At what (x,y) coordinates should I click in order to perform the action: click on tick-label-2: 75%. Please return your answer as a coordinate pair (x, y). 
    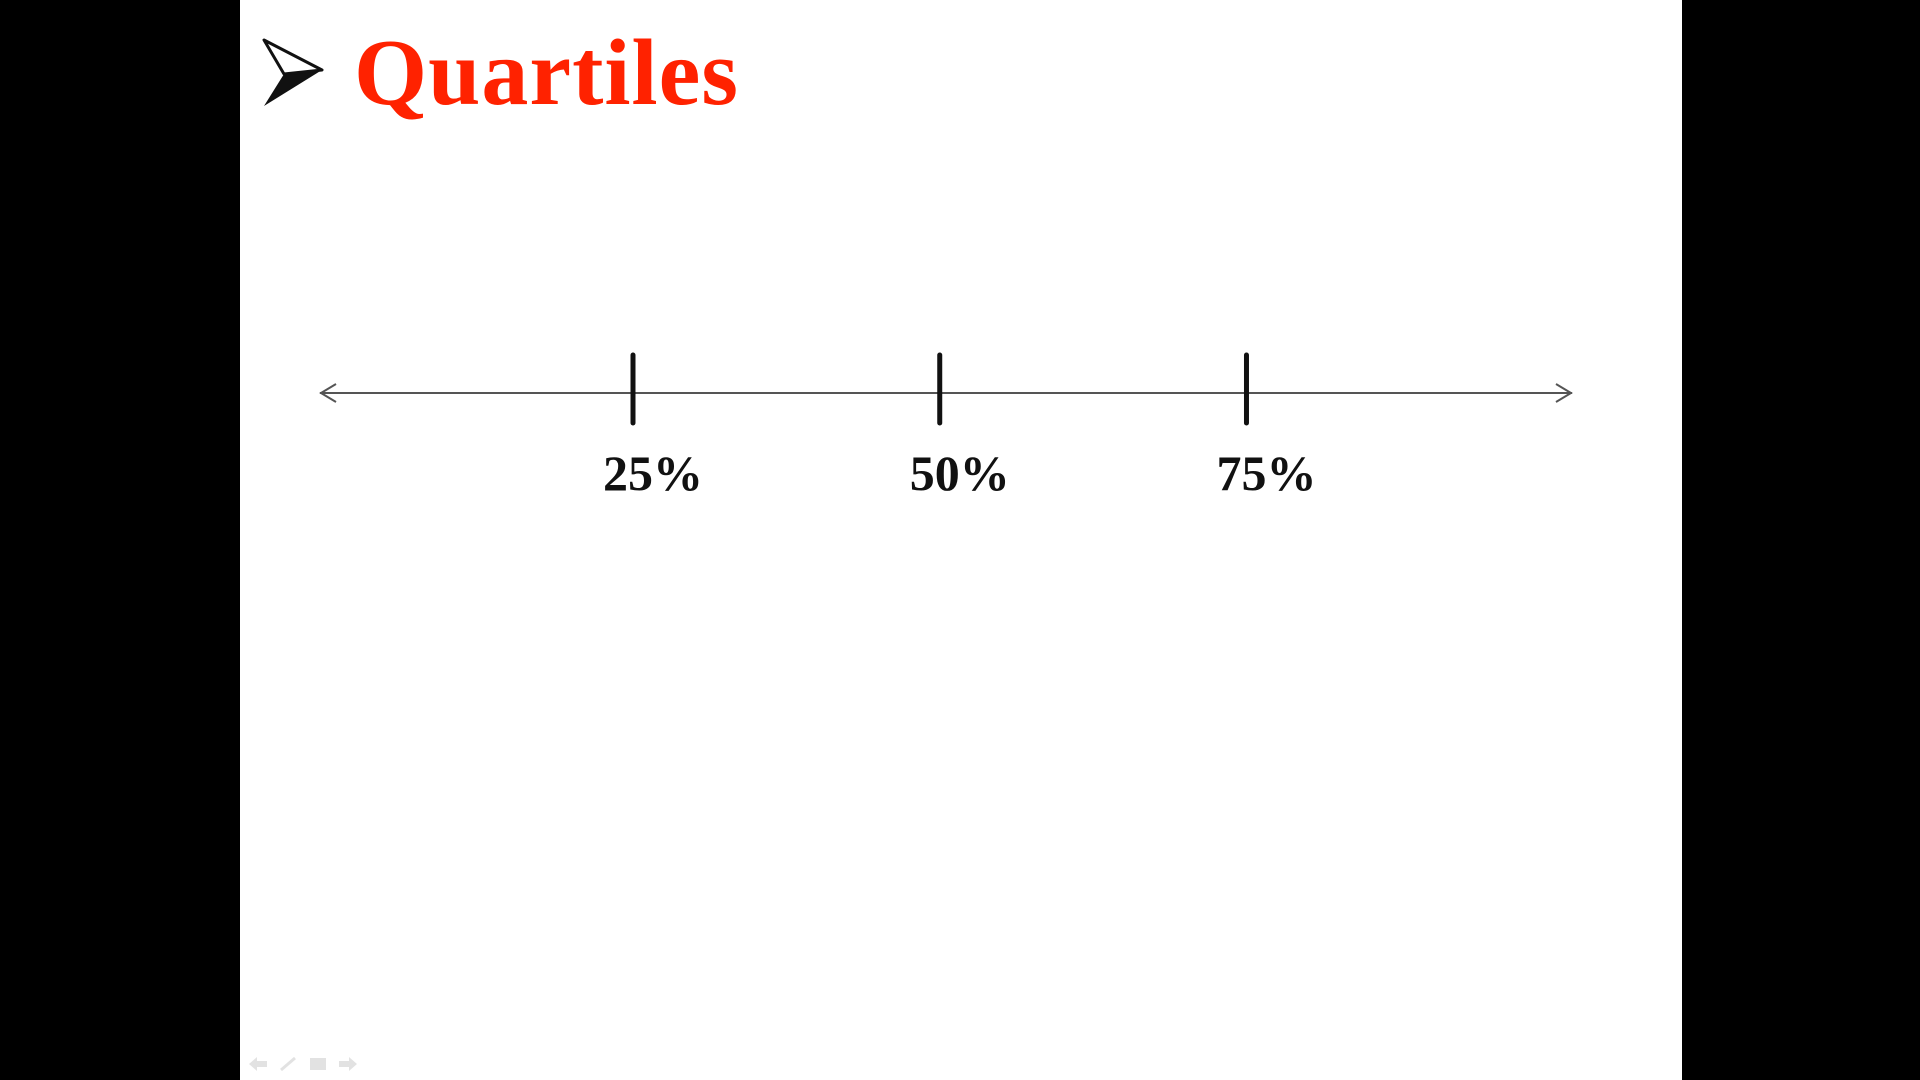
    Looking at the image, I should click on (1266, 473).